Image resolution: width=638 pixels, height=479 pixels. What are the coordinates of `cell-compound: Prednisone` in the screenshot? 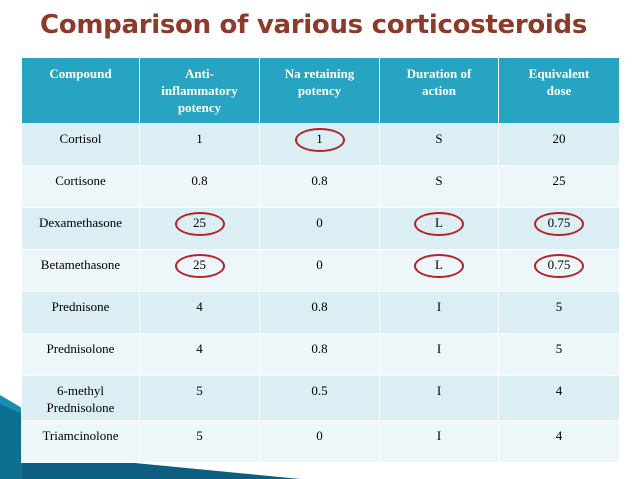 It's located at (80, 312).